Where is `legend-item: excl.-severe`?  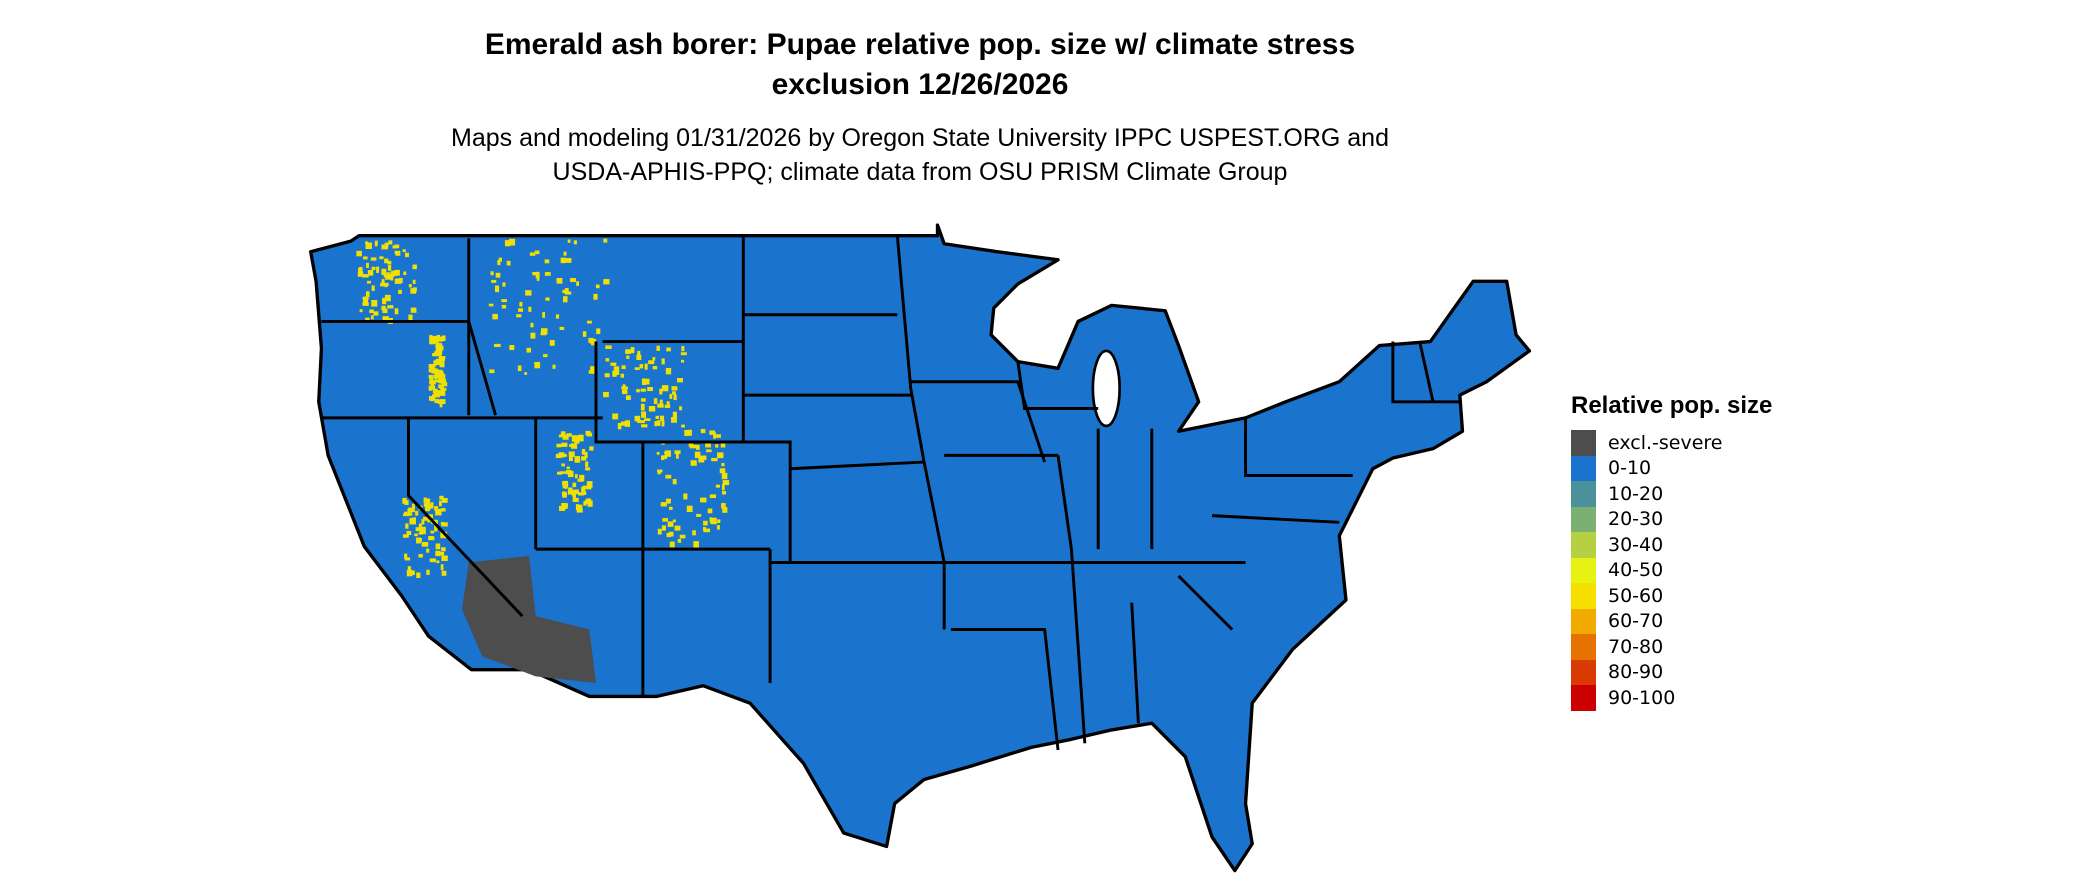 legend-item: excl.-severe is located at coordinates (1671, 443).